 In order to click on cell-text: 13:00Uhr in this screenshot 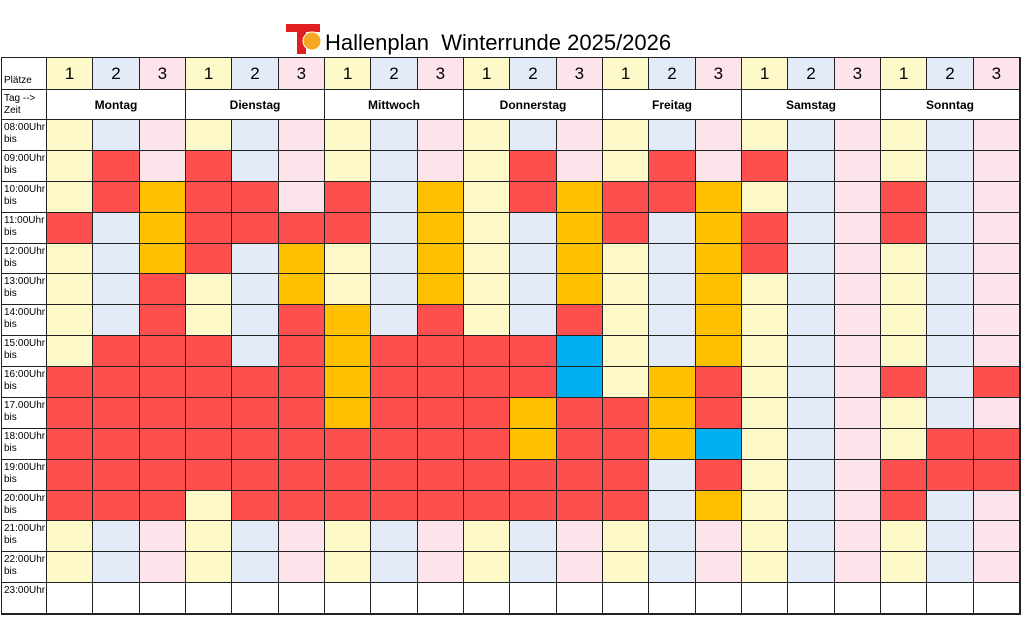, I will do `click(25, 282)`.